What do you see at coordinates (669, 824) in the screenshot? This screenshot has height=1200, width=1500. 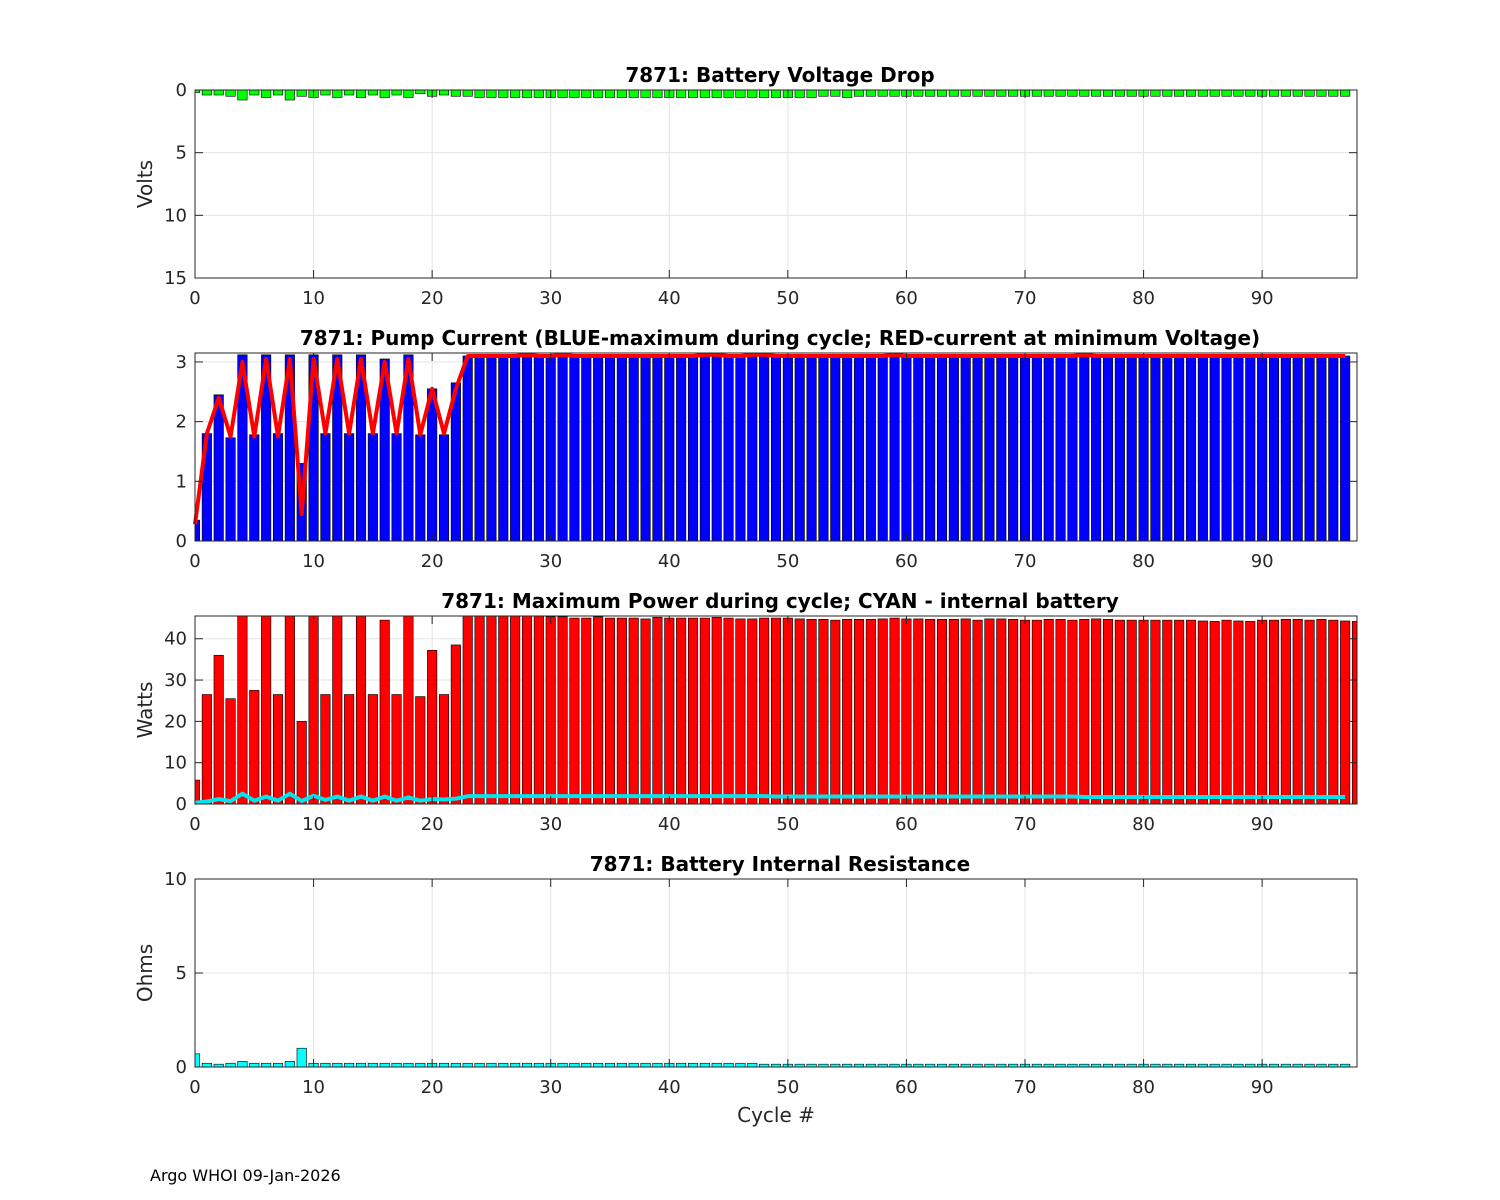 I see `x-tick-label: 40` at bounding box center [669, 824].